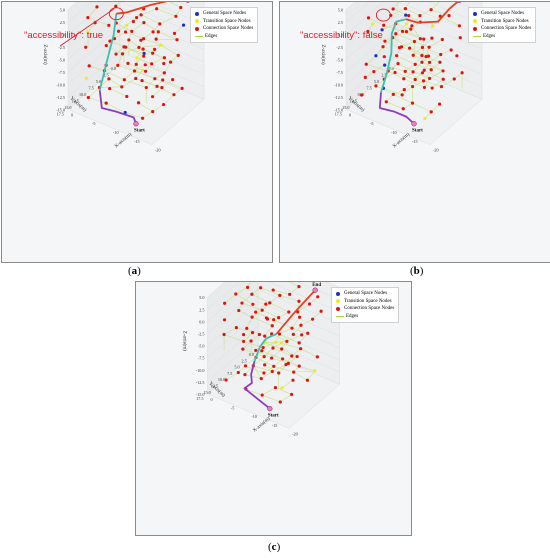 The height and width of the screenshot is (558, 550). Describe the element at coordinates (339, 72) in the screenshot. I see `z-tick-label: -7.5` at that location.